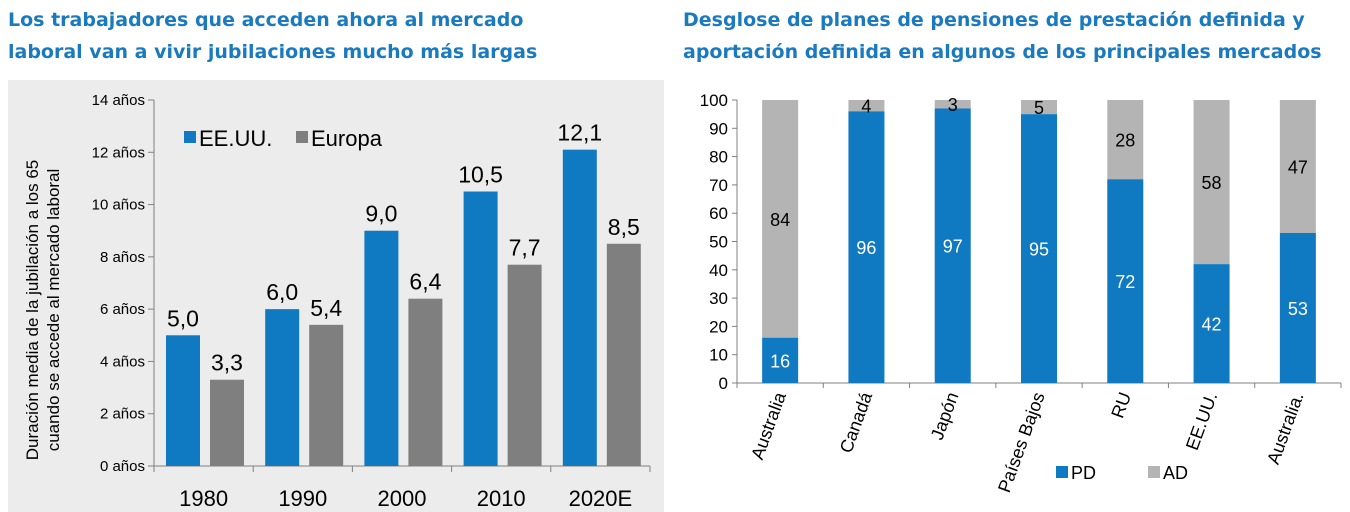  I want to click on x-tick-label: Australia, so click(768, 426).